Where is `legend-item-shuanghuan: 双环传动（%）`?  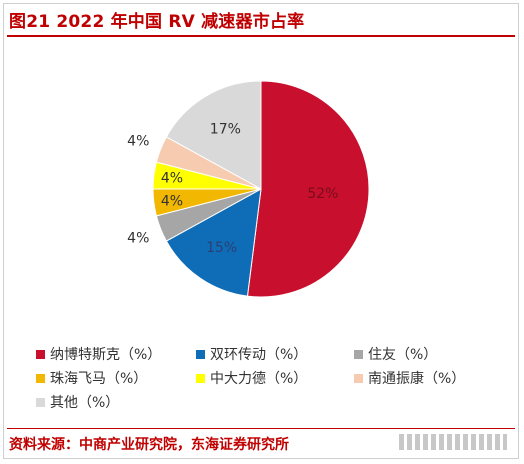 legend-item-shuanghuan: 双环传动（%） is located at coordinates (251, 354).